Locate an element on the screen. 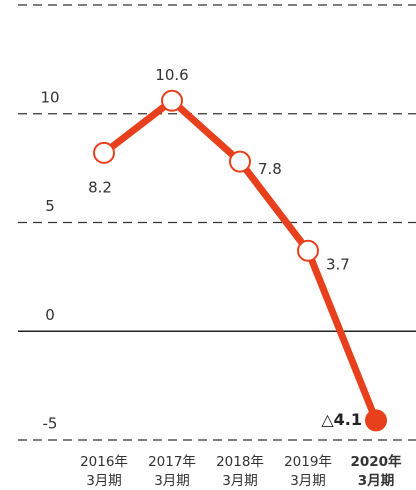 The width and height of the screenshot is (416, 490). y-tick-label: 5 is located at coordinates (50, 206).